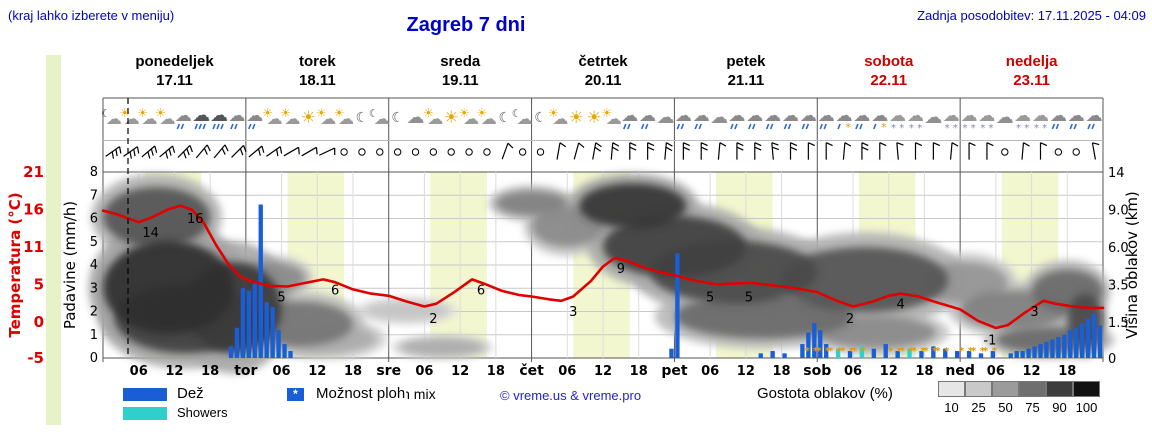 This screenshot has width=1152, height=443. What do you see at coordinates (94, 242) in the screenshot?
I see `precip-axis-tick: 5` at bounding box center [94, 242].